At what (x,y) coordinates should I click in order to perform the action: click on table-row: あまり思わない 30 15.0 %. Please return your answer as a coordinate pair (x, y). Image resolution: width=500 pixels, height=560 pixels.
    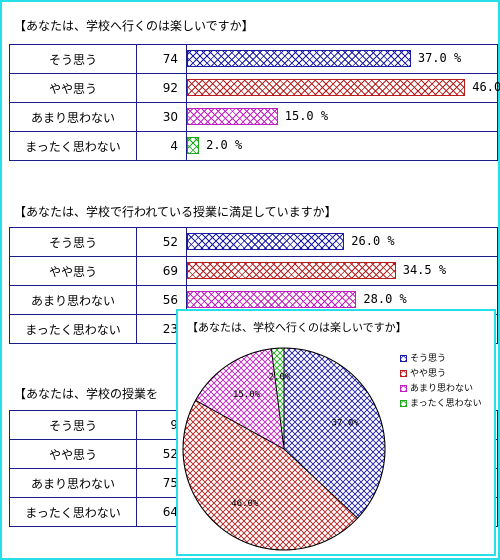
    Looking at the image, I should click on (253, 117).